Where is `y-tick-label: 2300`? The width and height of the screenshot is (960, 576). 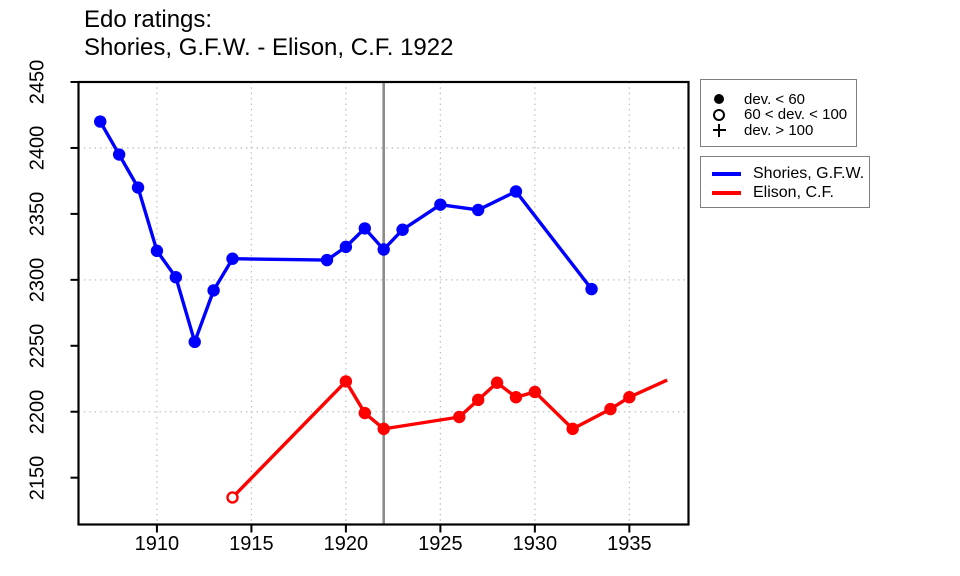 y-tick-label: 2300 is located at coordinates (37, 280).